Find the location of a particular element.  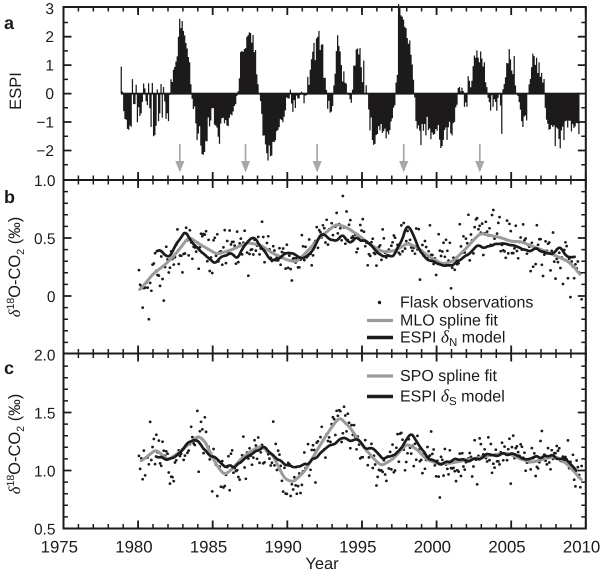

svg-text: ESPI is located at coordinates (16, 91).